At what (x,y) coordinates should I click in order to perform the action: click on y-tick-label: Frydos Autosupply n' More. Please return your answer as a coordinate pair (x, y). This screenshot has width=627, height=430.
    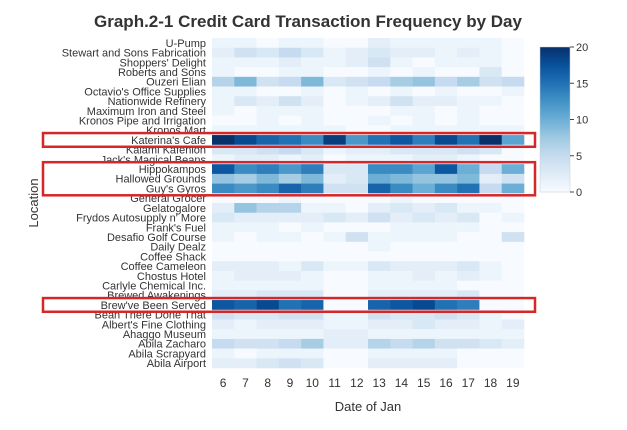
    Looking at the image, I should click on (141, 219).